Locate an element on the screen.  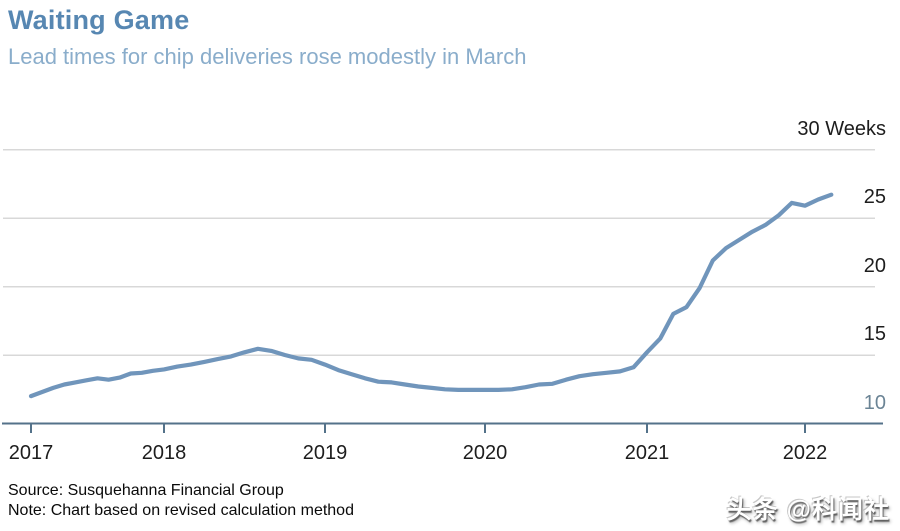
y-axis-tick-label: 25 is located at coordinates (874, 197).